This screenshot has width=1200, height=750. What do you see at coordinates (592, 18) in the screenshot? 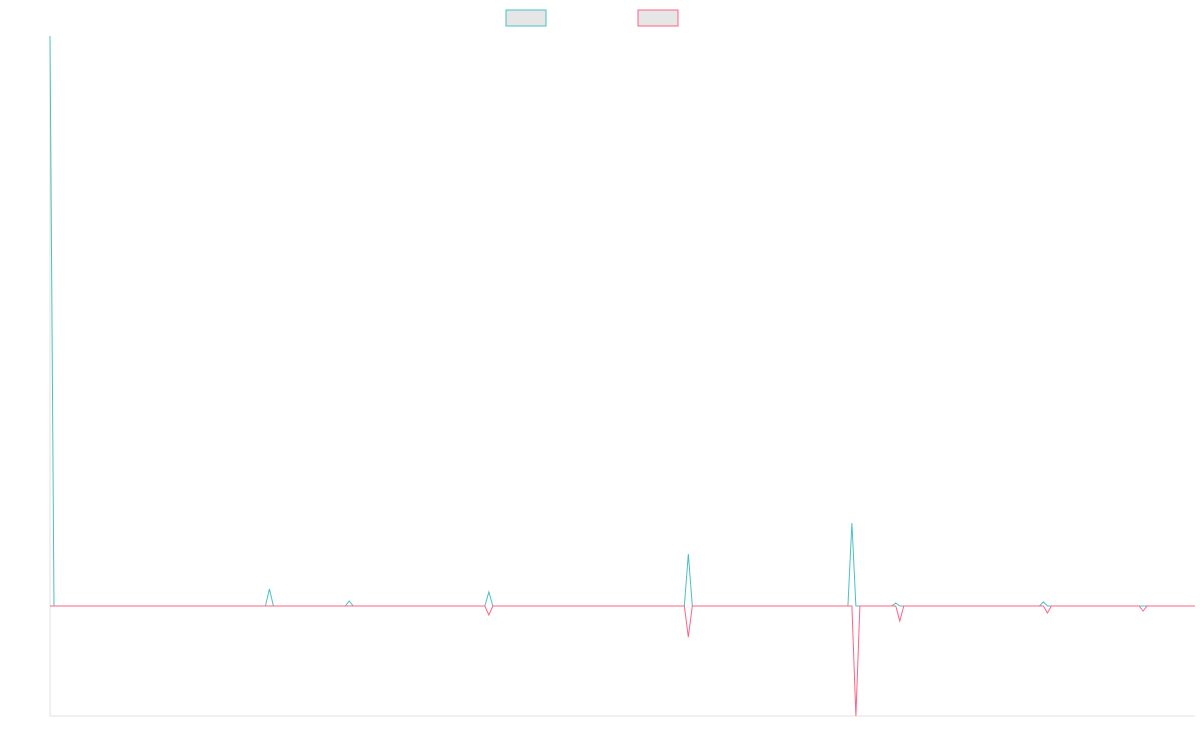
I see `legend` at bounding box center [592, 18].